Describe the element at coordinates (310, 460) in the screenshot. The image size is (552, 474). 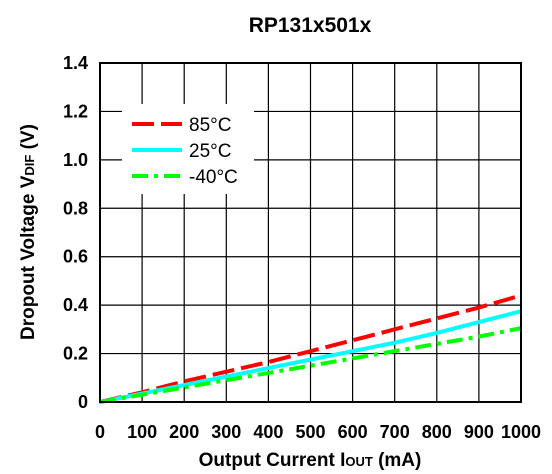
I see `x-axis-label: Output Current IOUT (mA)` at that location.